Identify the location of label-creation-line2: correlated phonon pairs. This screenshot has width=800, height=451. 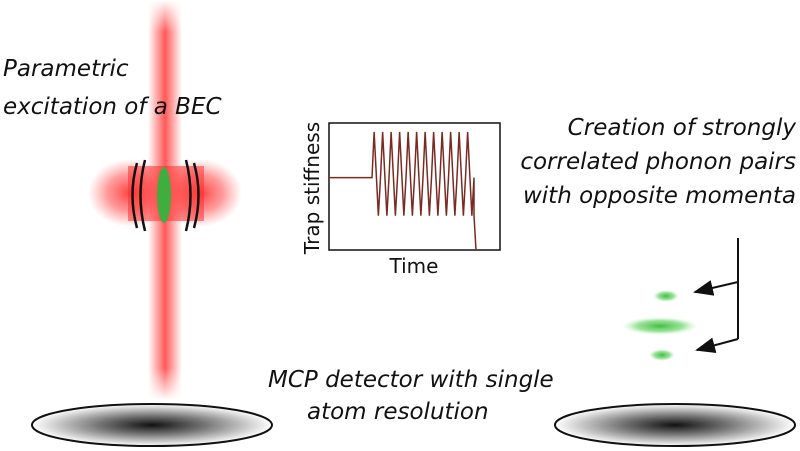
(658, 162).